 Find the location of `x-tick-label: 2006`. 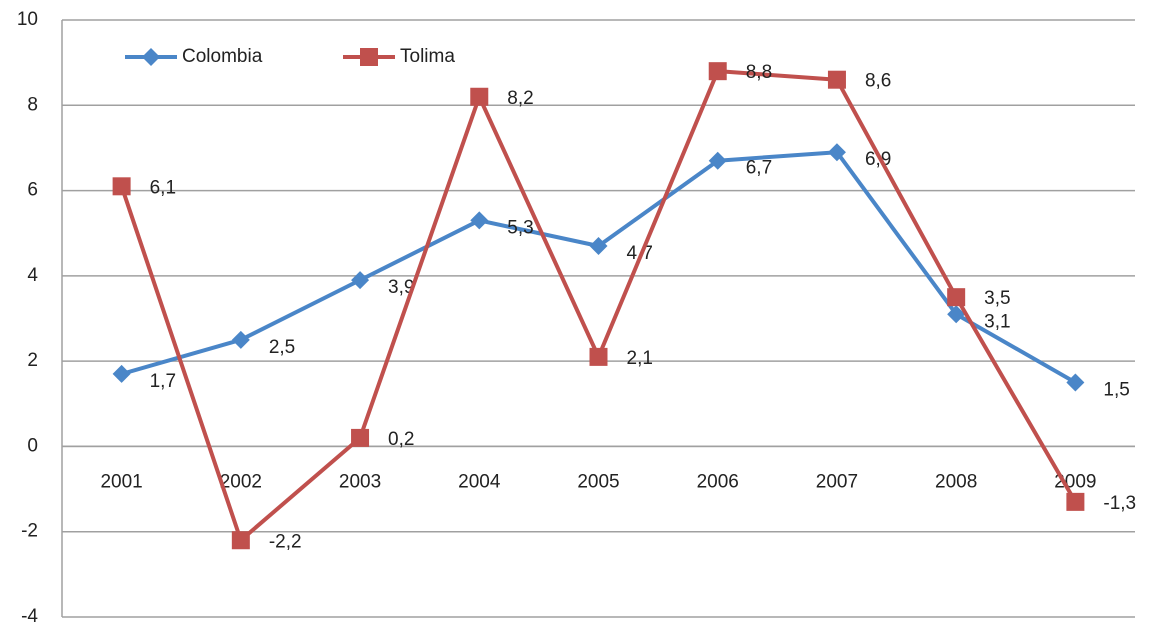

x-tick-label: 2006 is located at coordinates (718, 481).